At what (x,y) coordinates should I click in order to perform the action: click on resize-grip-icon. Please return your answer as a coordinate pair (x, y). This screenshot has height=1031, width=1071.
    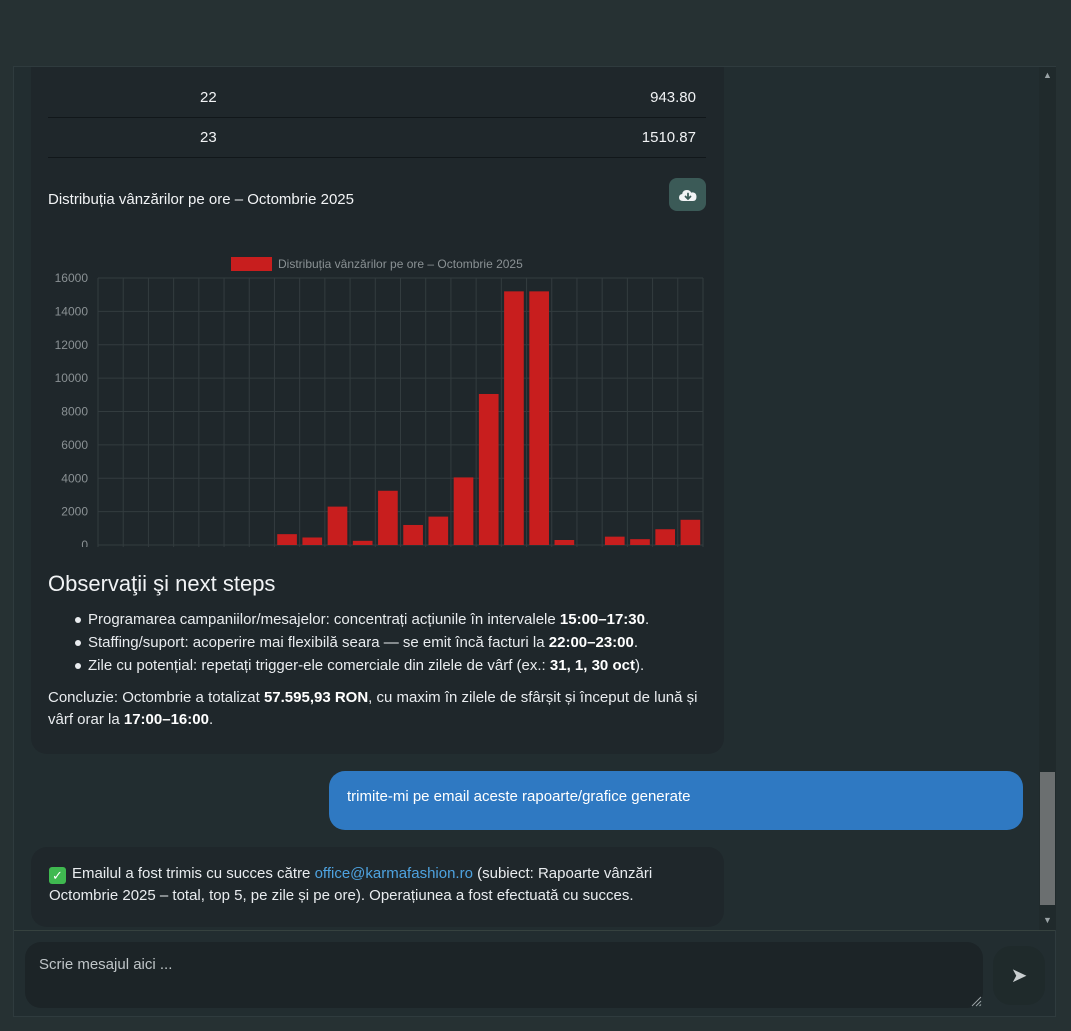
    Looking at the image, I should click on (976, 1001).